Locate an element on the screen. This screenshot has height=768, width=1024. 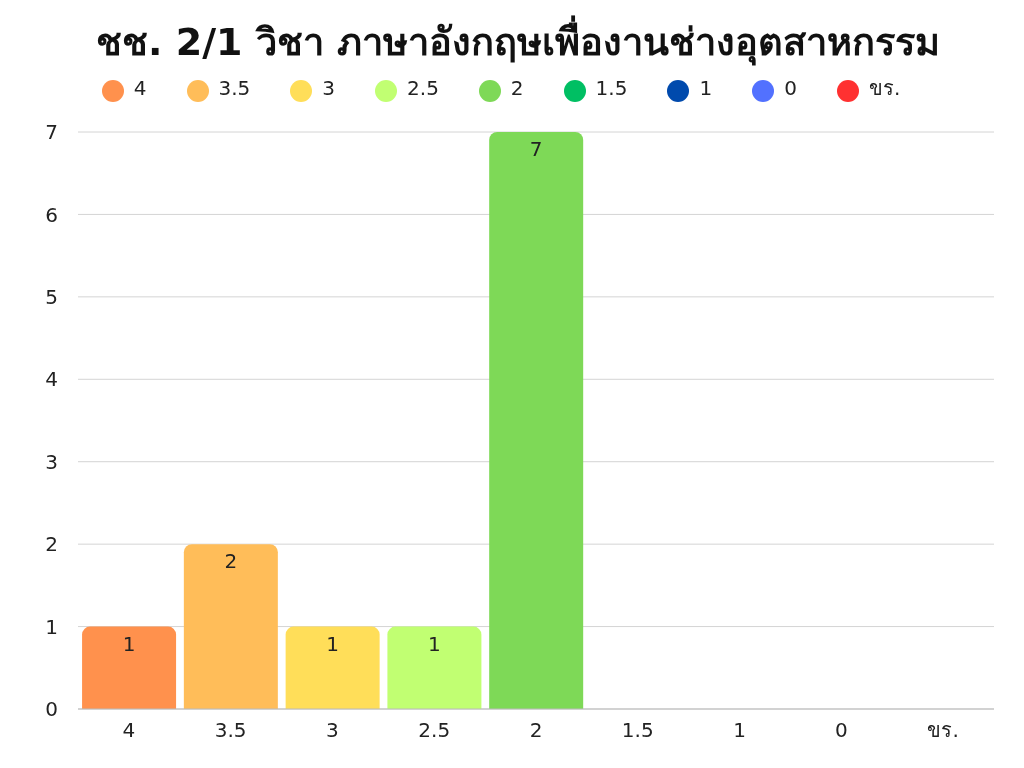
y-tick-label: 6 is located at coordinates (51, 214).